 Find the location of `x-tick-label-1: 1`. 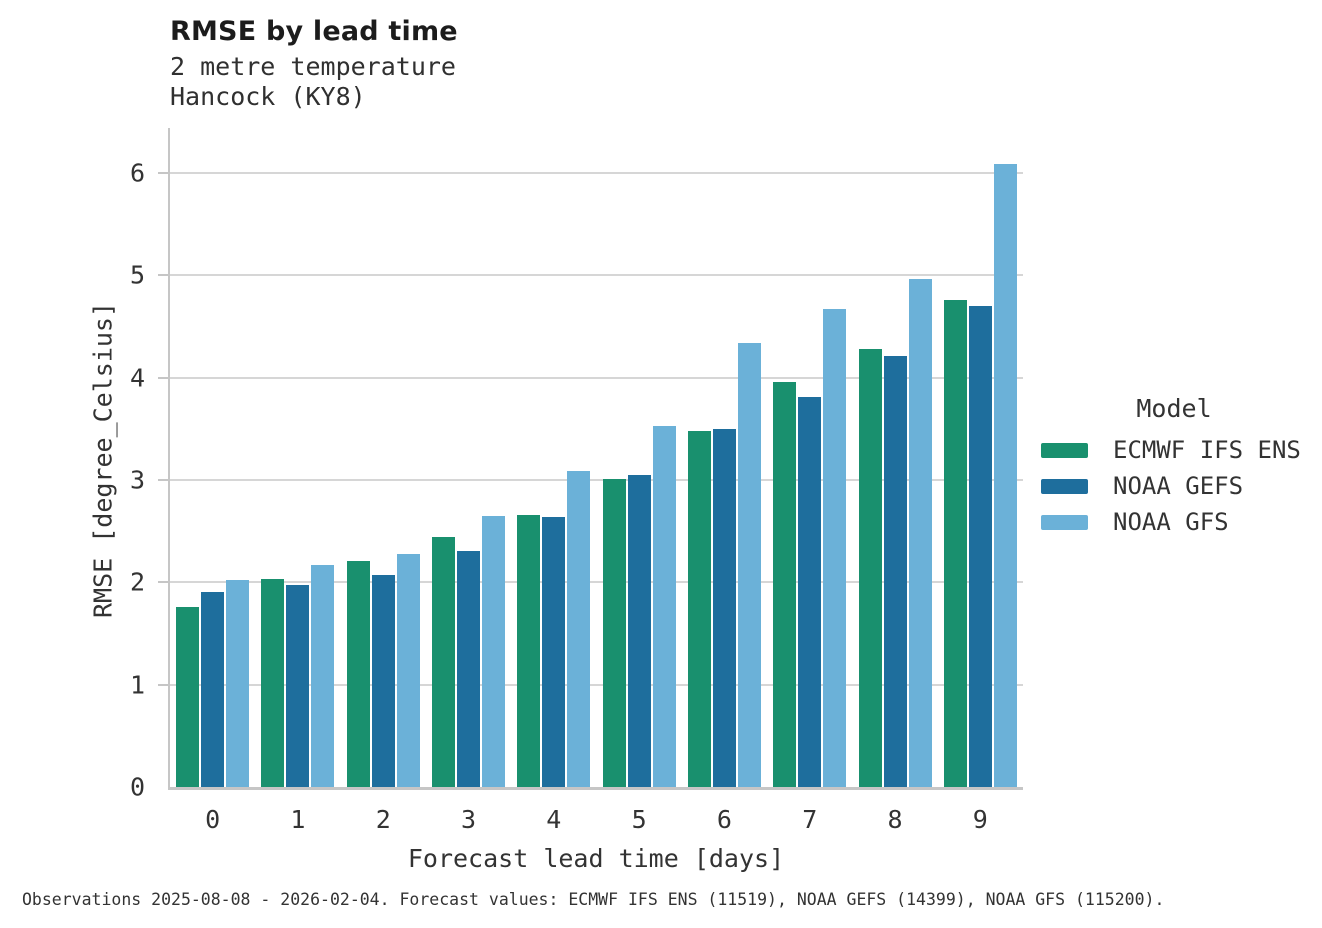

x-tick-label-1: 1 is located at coordinates (298, 819).